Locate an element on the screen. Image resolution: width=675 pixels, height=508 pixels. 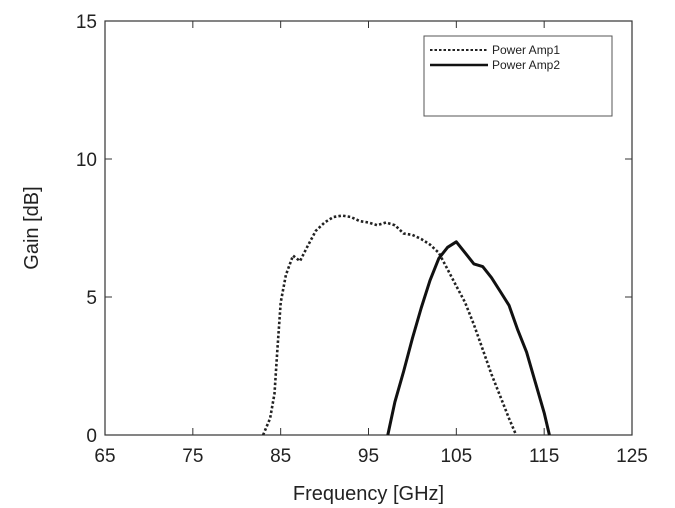
y-tick-label: 5 is located at coordinates (91, 298).